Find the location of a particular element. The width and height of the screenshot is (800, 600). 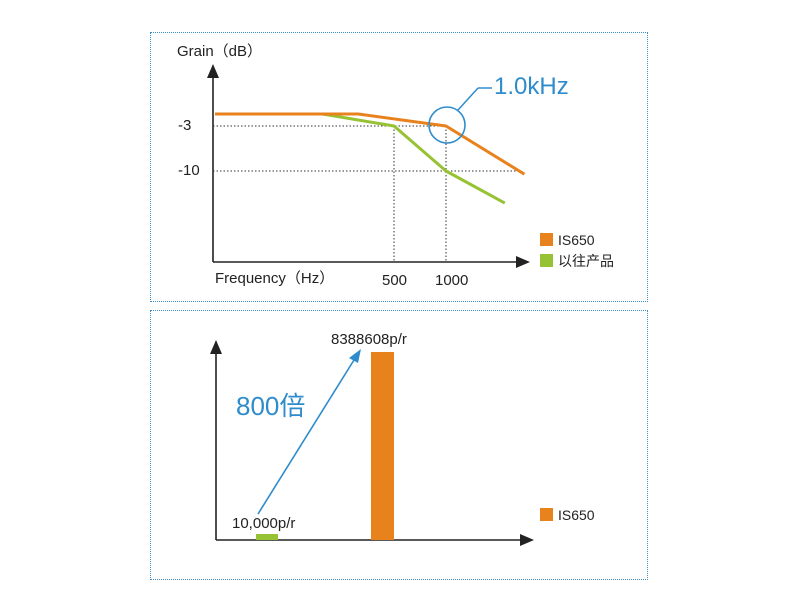

cutoff-highlight-circle is located at coordinates (447, 125).